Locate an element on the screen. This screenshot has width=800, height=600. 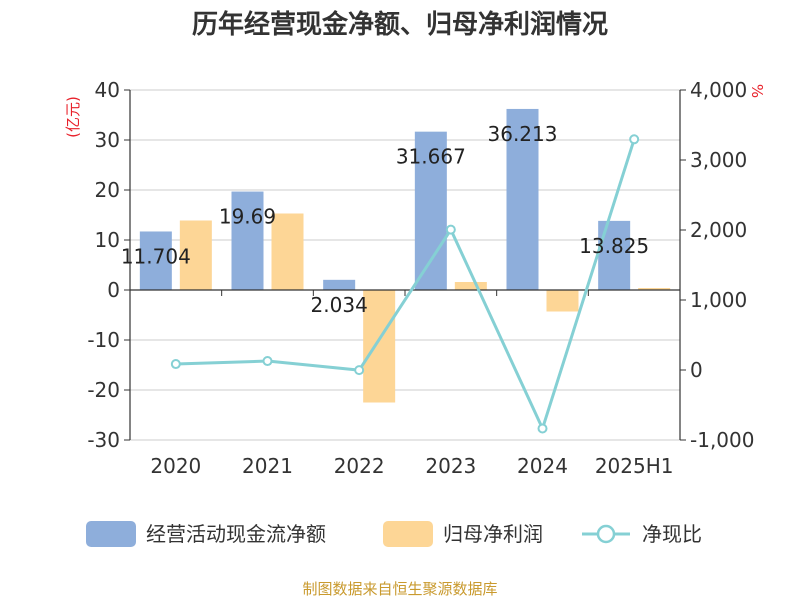
legend-item-0: 经营活动现金流净额 is located at coordinates (206, 534).